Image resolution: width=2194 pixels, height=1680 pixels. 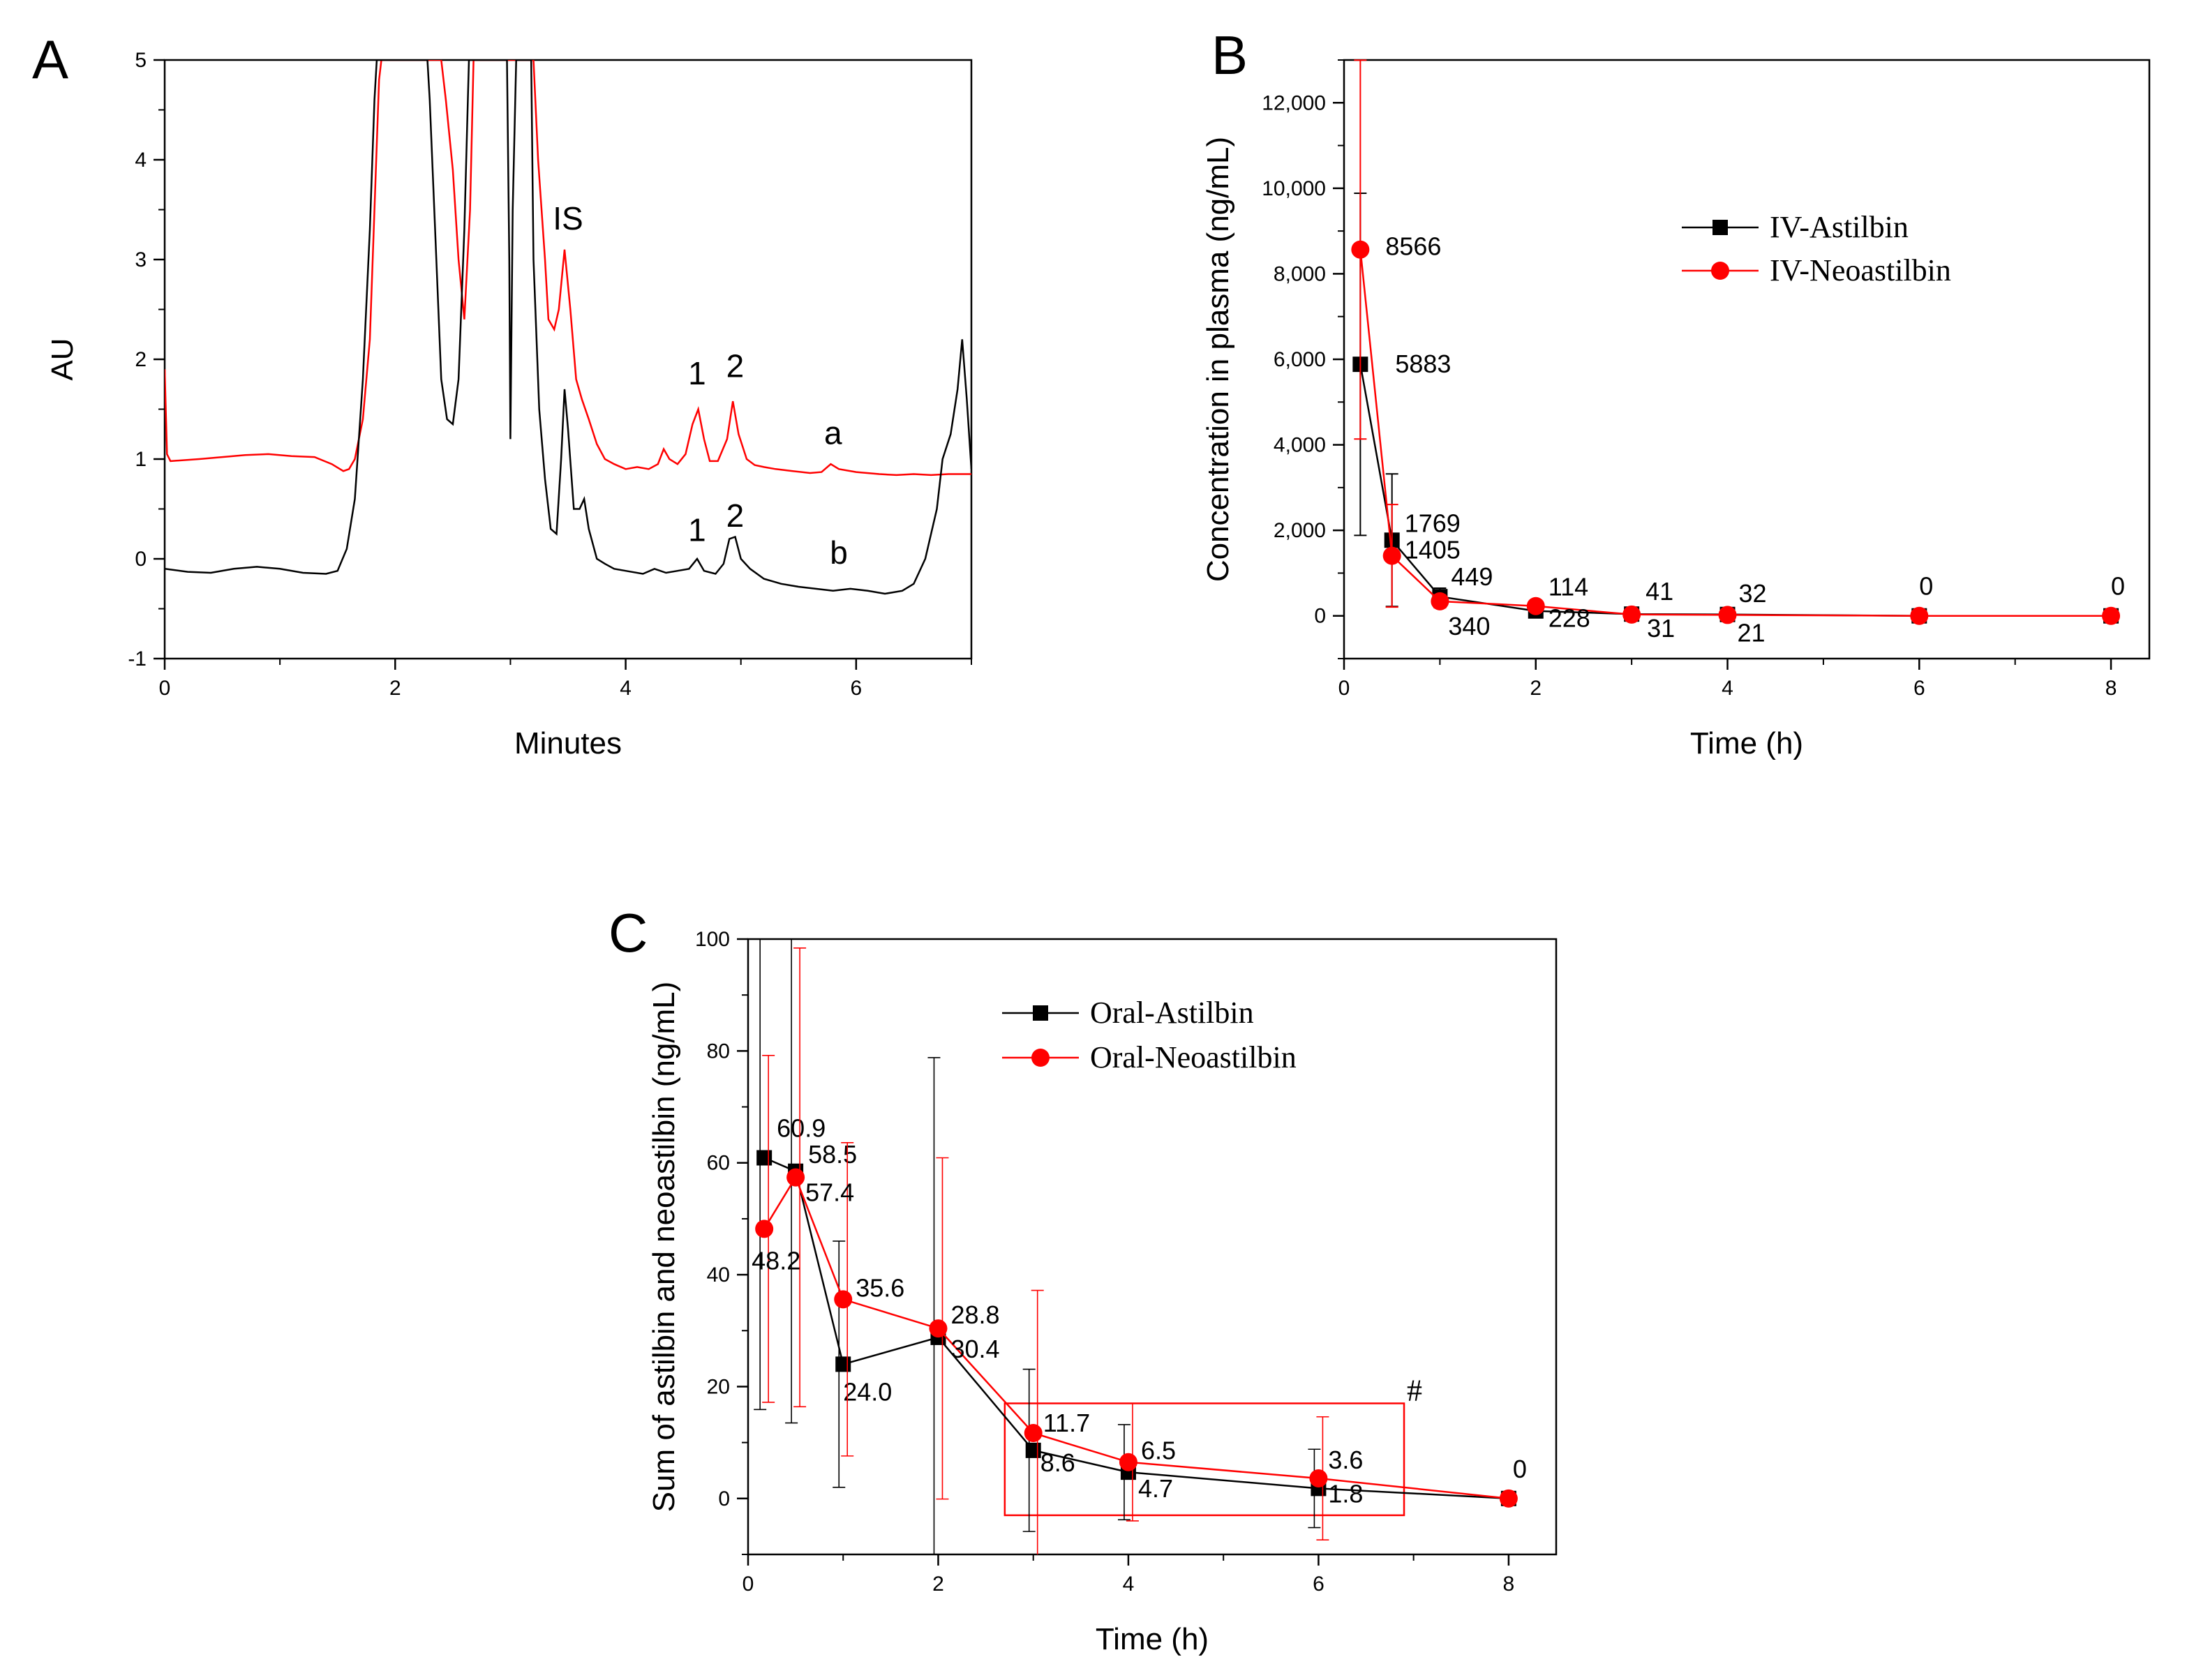 What do you see at coordinates (1509, 1585) in the screenshot?
I see `x-tick-label-c: 8` at bounding box center [1509, 1585].